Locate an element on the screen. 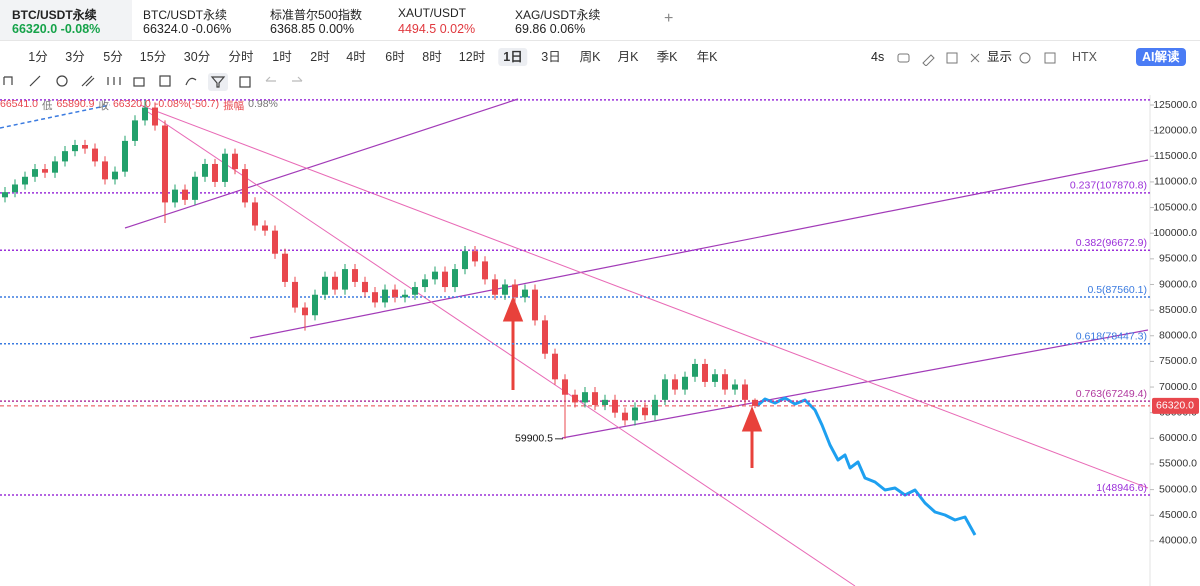 Image resolution: width=1200 pixels, height=586 pixels. settings-icon is located at coordinates (1025, 58).